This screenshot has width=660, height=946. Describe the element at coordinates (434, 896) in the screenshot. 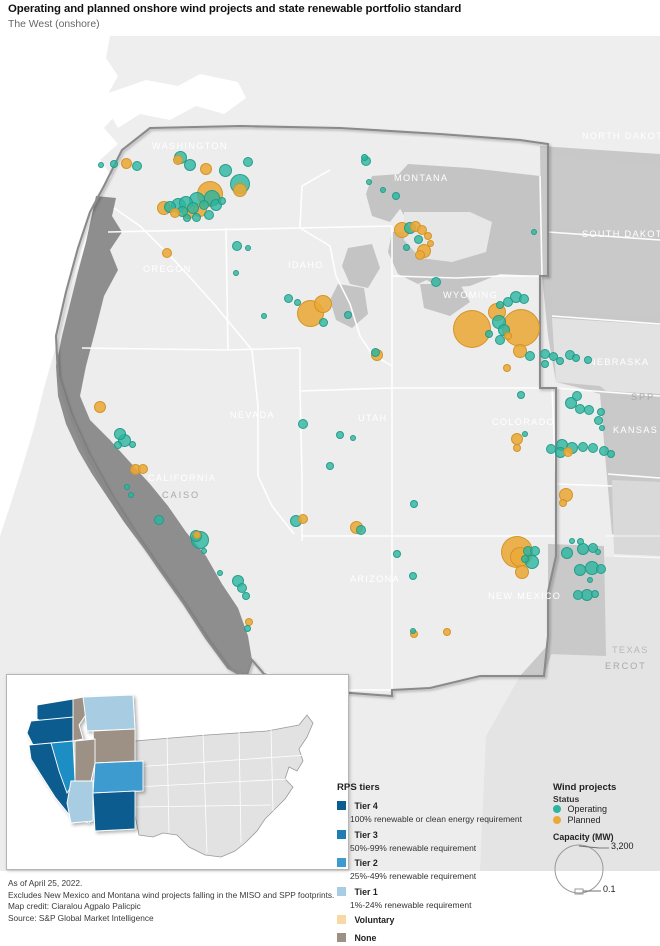

I see `rps-legend-item-tier1: Tier 1 1%-24% renewable requirement` at that location.